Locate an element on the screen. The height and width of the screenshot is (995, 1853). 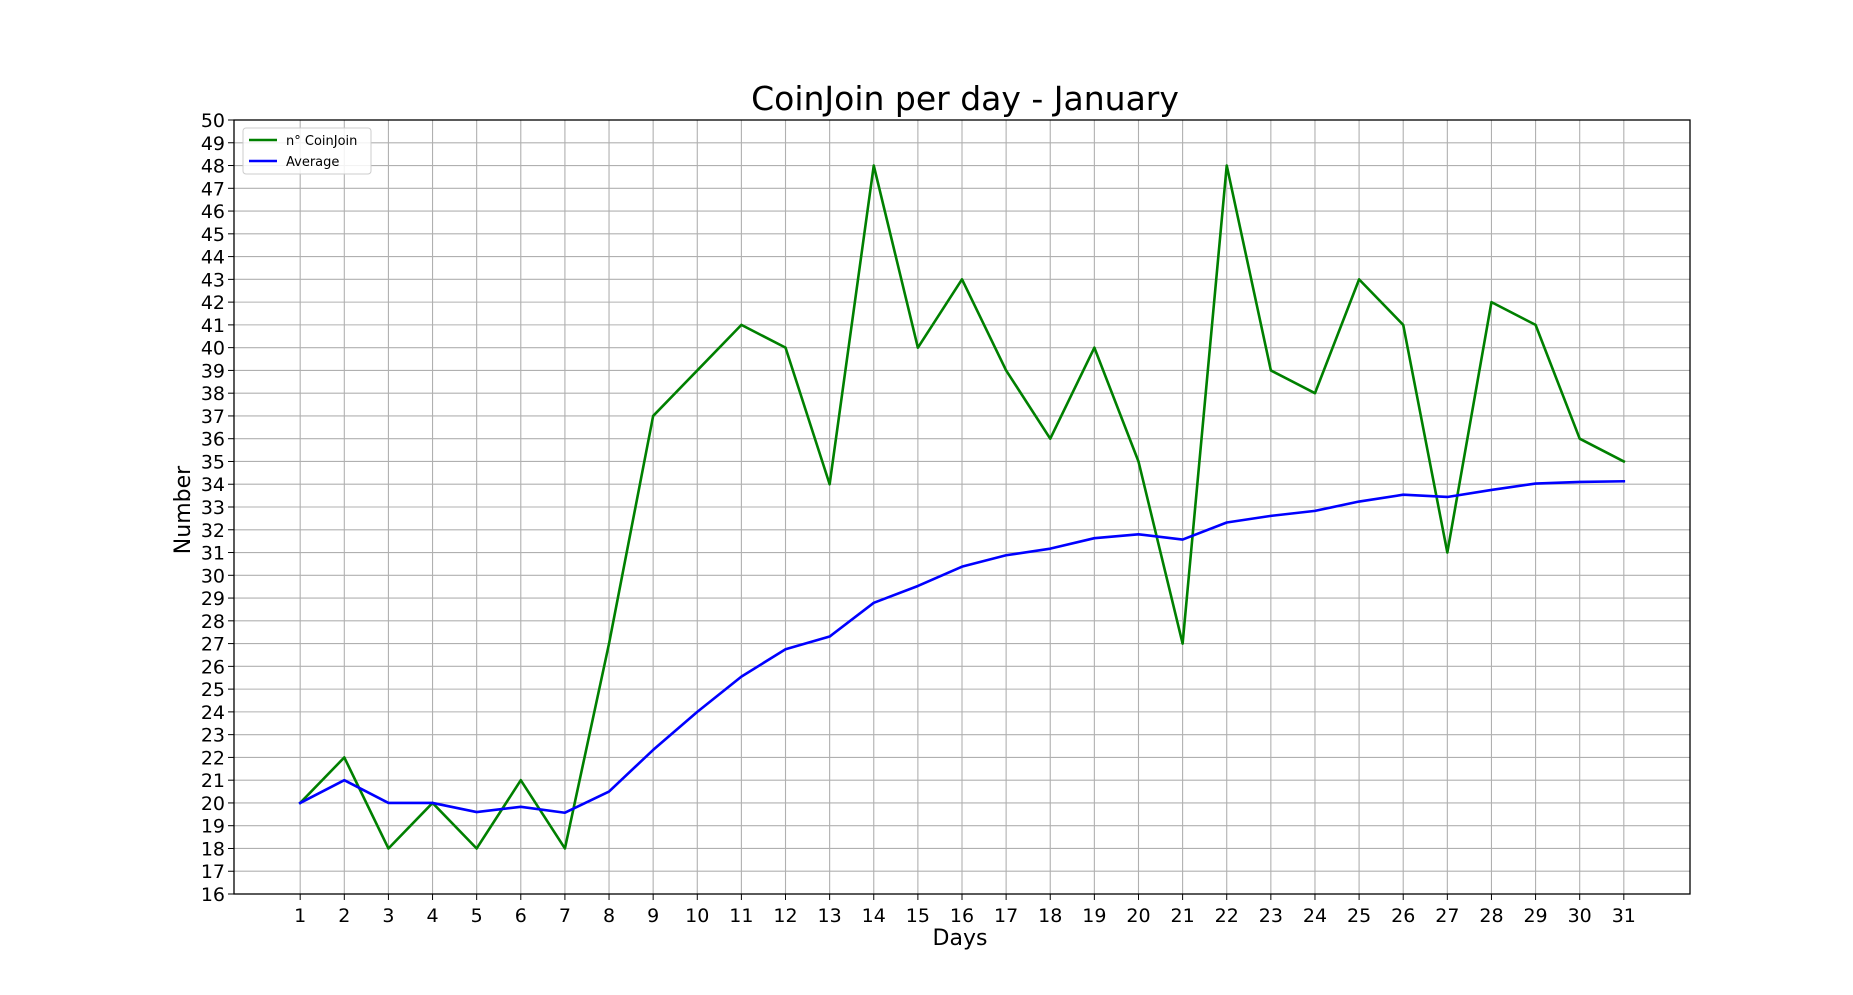
x-tick-label: 11 is located at coordinates (741, 916).